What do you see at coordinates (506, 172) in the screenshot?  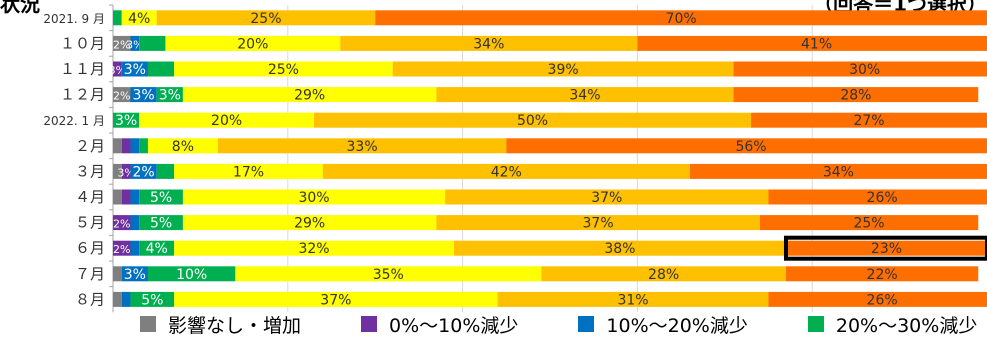 I see `data-label: 42%` at bounding box center [506, 172].